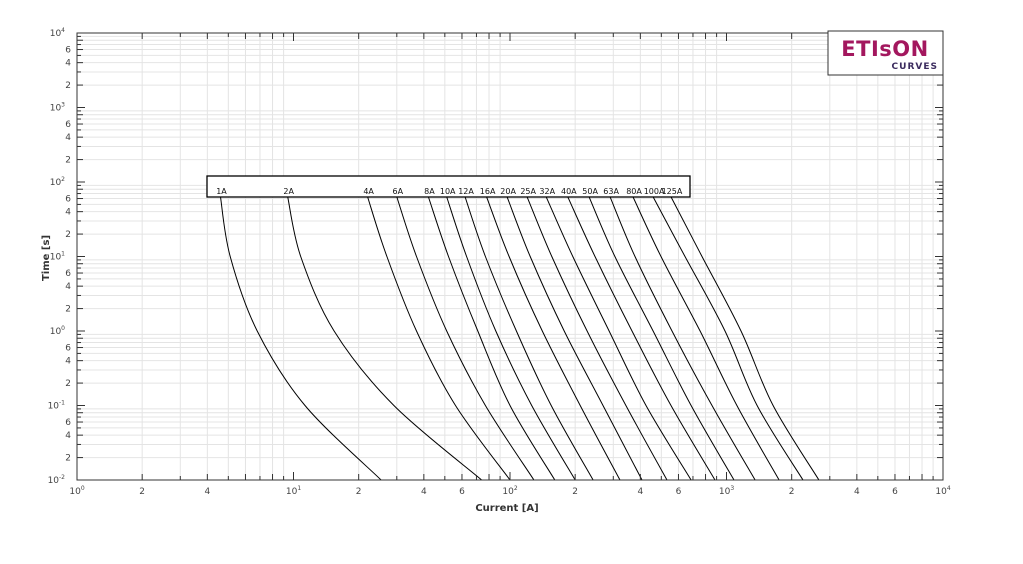  I want to click on curve-label-16A: 16A, so click(488, 191).